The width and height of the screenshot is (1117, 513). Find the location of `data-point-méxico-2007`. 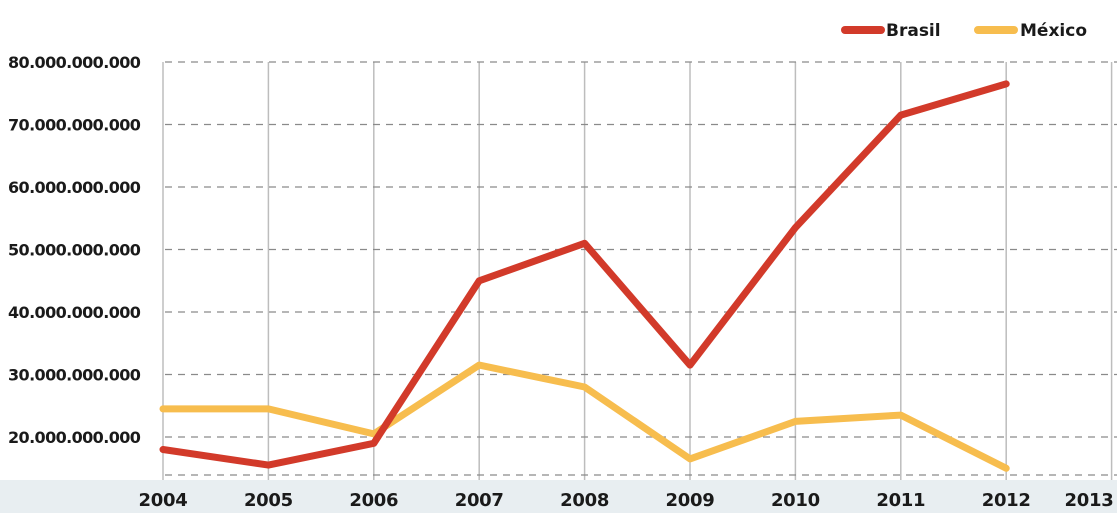

data-point-méxico-2007 is located at coordinates (479, 365).